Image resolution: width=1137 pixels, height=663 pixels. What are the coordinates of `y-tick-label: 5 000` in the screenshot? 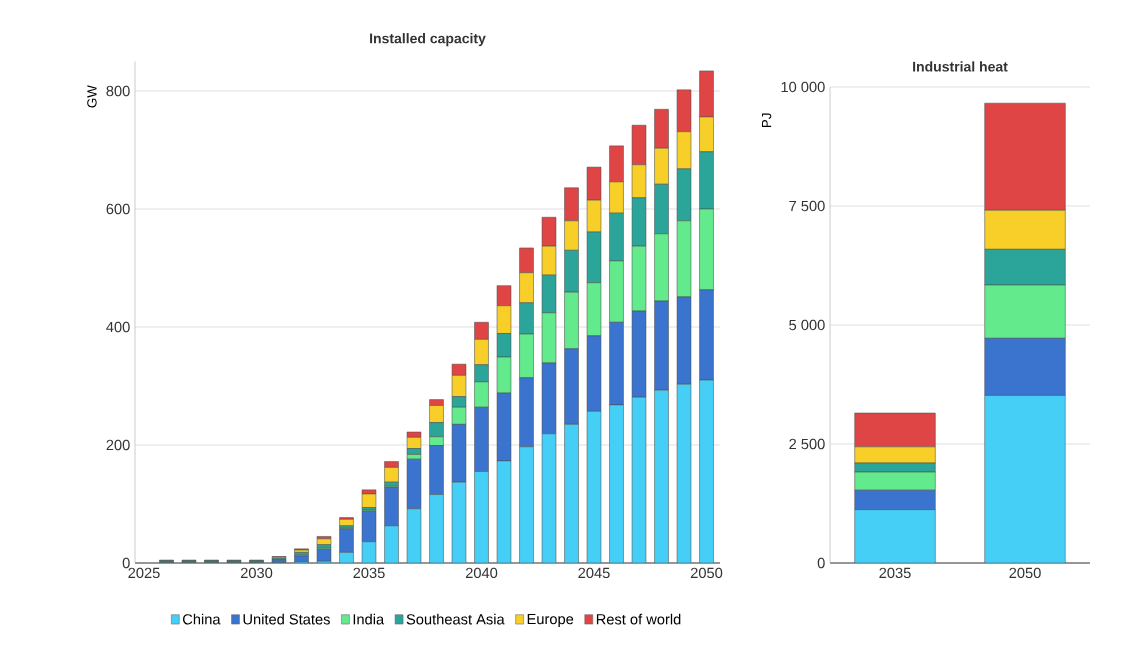 It's located at (807, 325).